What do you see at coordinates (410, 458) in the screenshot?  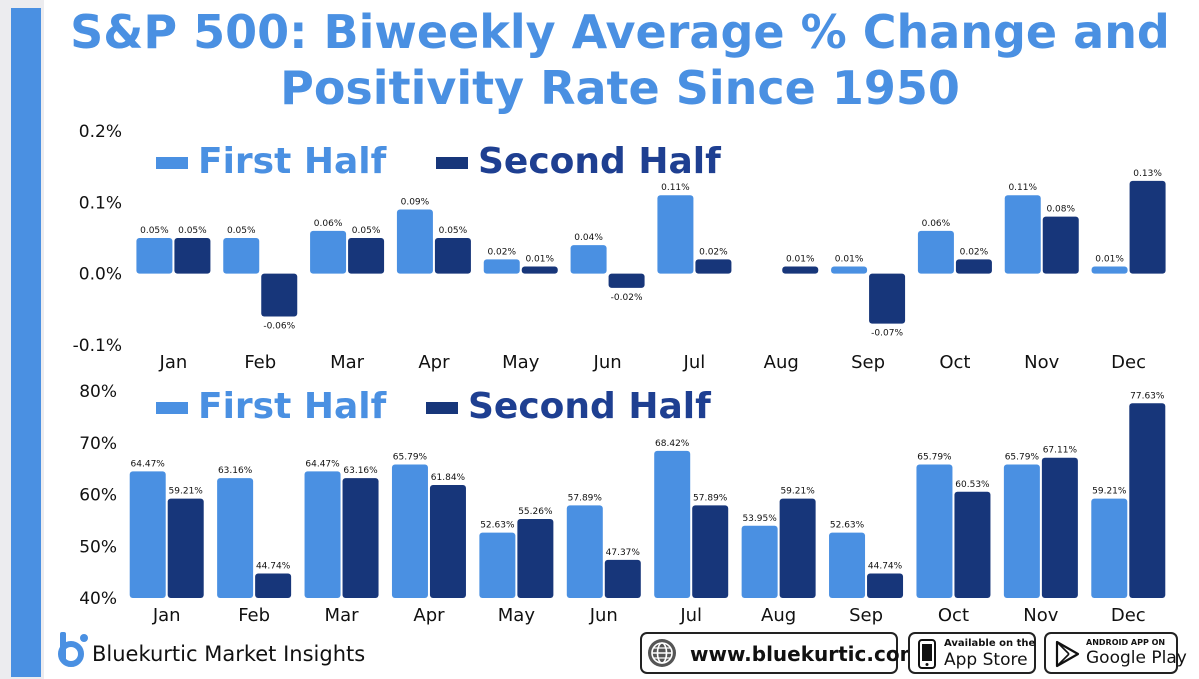 I see `data-label-first-half: 65.79%` at bounding box center [410, 458].